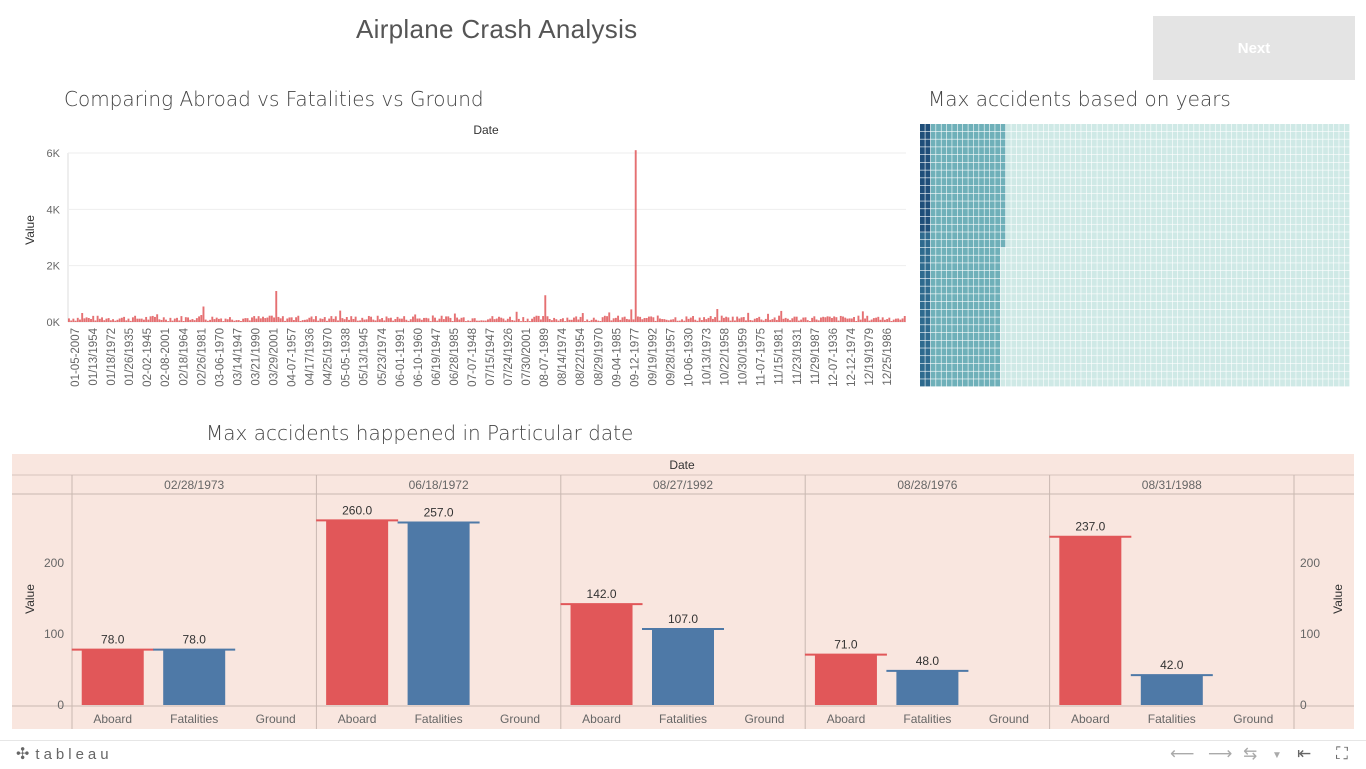 The image size is (1366, 769). Describe the element at coordinates (112, 677) in the screenshot. I see `value-bar` at that location.